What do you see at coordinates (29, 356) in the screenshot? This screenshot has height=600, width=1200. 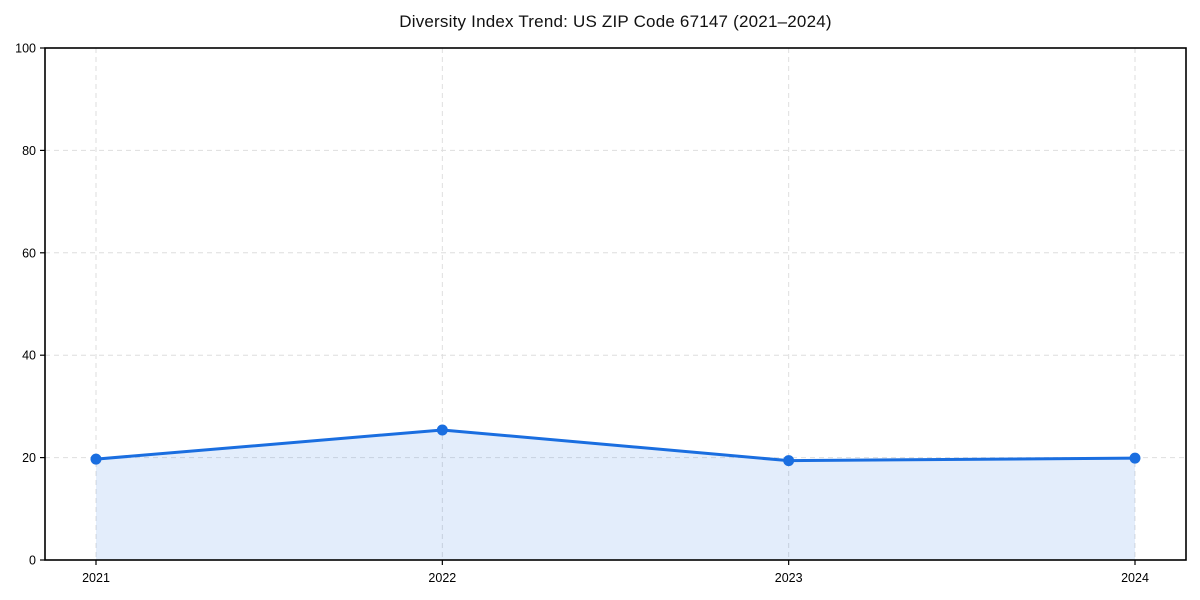 I see `y-tick-label: 40` at bounding box center [29, 356].